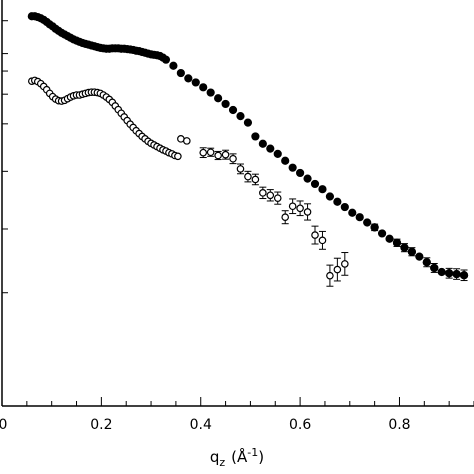 This screenshot has height=474, width=474. Describe the element at coordinates (252, 452) in the screenshot. I see `x-axis-title-exponent: -1` at that location.